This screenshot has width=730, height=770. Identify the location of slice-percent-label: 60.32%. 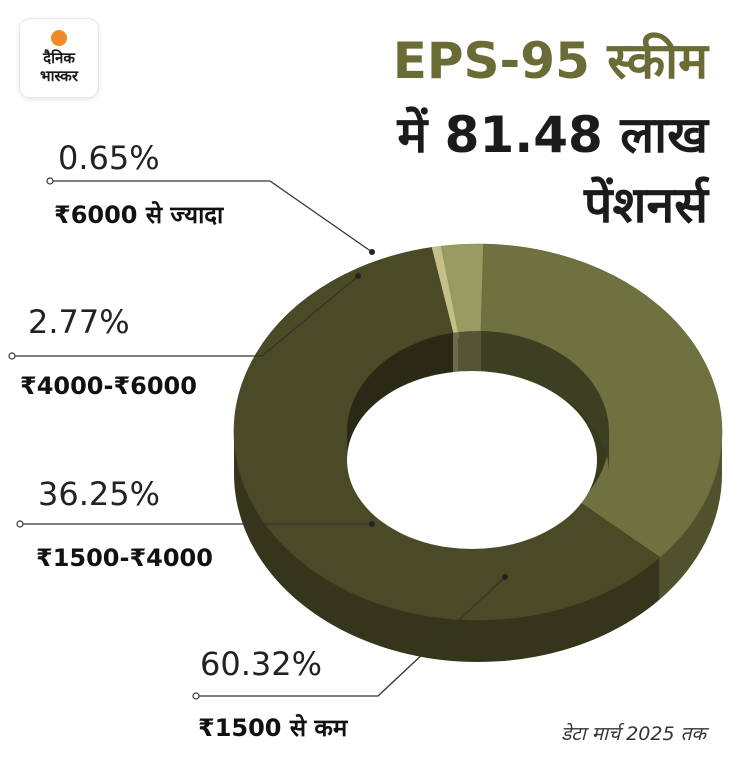
(261, 664).